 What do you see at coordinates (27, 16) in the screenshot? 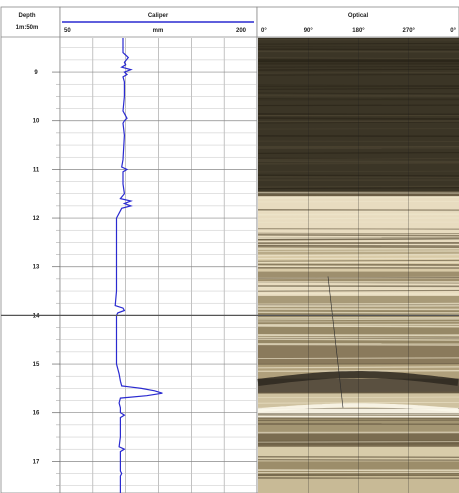
I see `depth-title: Depth` at bounding box center [27, 16].